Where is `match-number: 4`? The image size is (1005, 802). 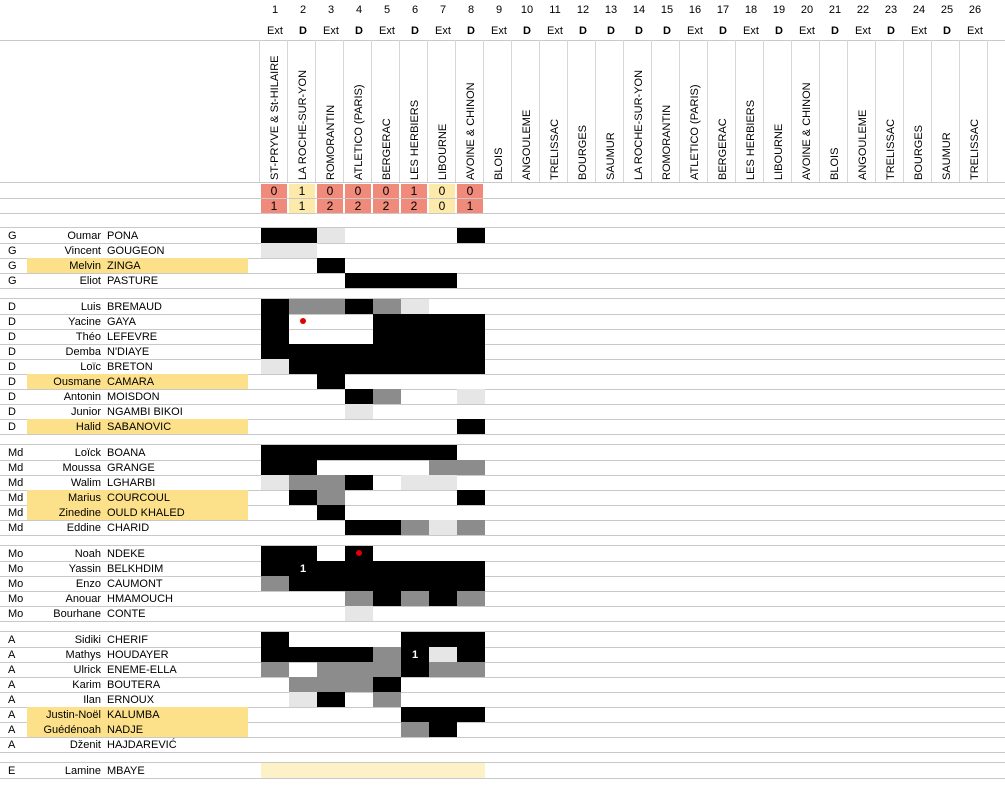 match-number: 4 is located at coordinates (359, 10).